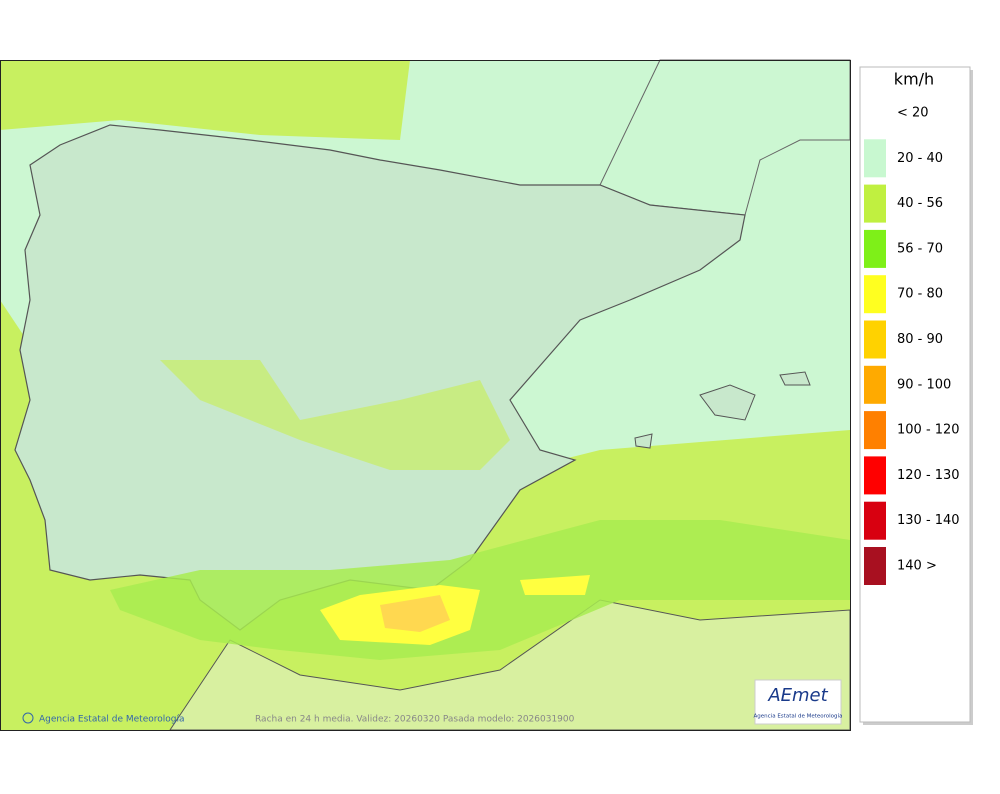 The image size is (1000, 794). What do you see at coordinates (928, 520) in the screenshot?
I see `legend-label: 130 - 140` at bounding box center [928, 520].